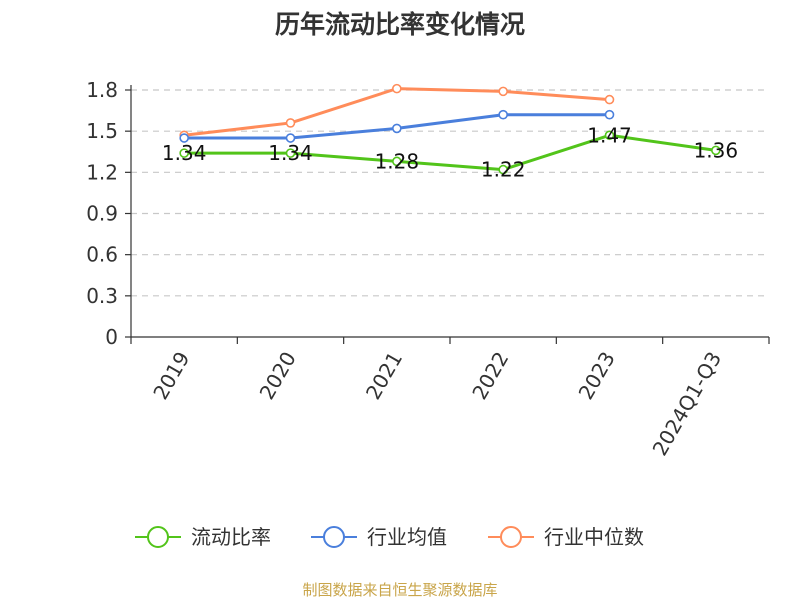 The width and height of the screenshot is (800, 600). Describe the element at coordinates (102, 90) in the screenshot. I see `y-tick-label: 1.8` at that location.